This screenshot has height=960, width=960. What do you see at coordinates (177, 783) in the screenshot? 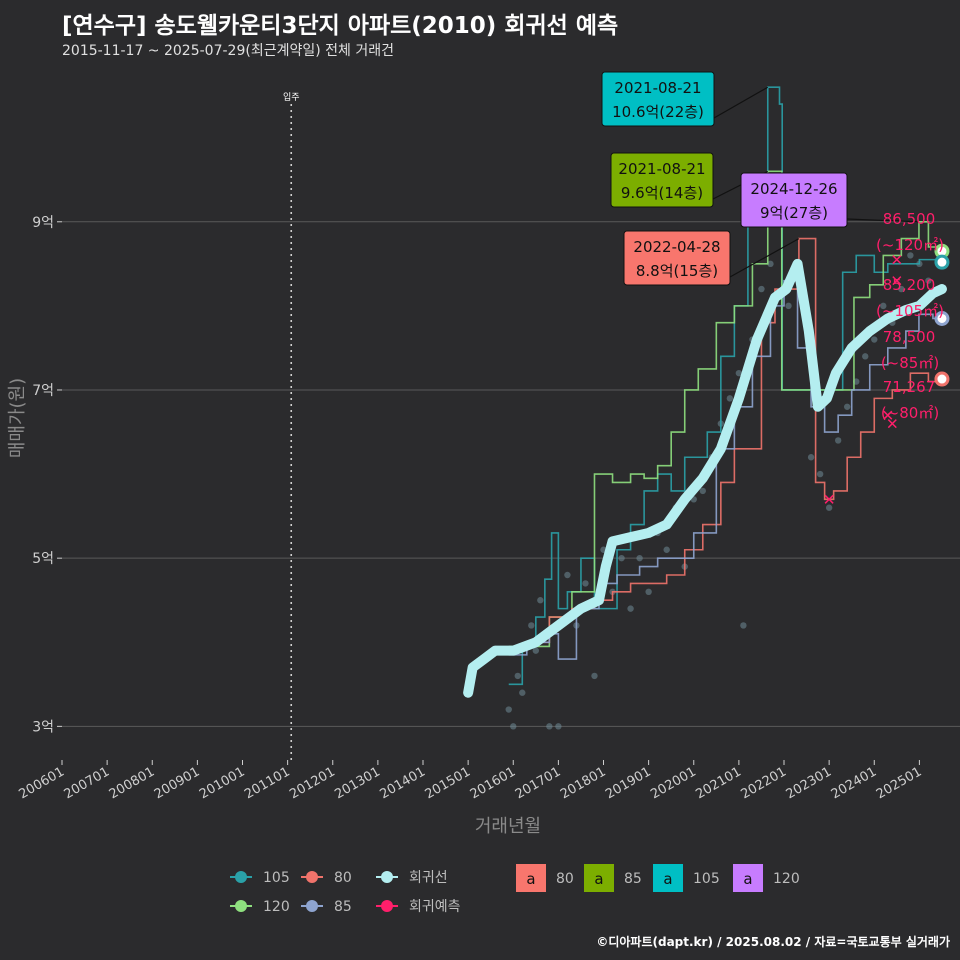
I see `x-tick-label: 200901` at bounding box center [177, 783].